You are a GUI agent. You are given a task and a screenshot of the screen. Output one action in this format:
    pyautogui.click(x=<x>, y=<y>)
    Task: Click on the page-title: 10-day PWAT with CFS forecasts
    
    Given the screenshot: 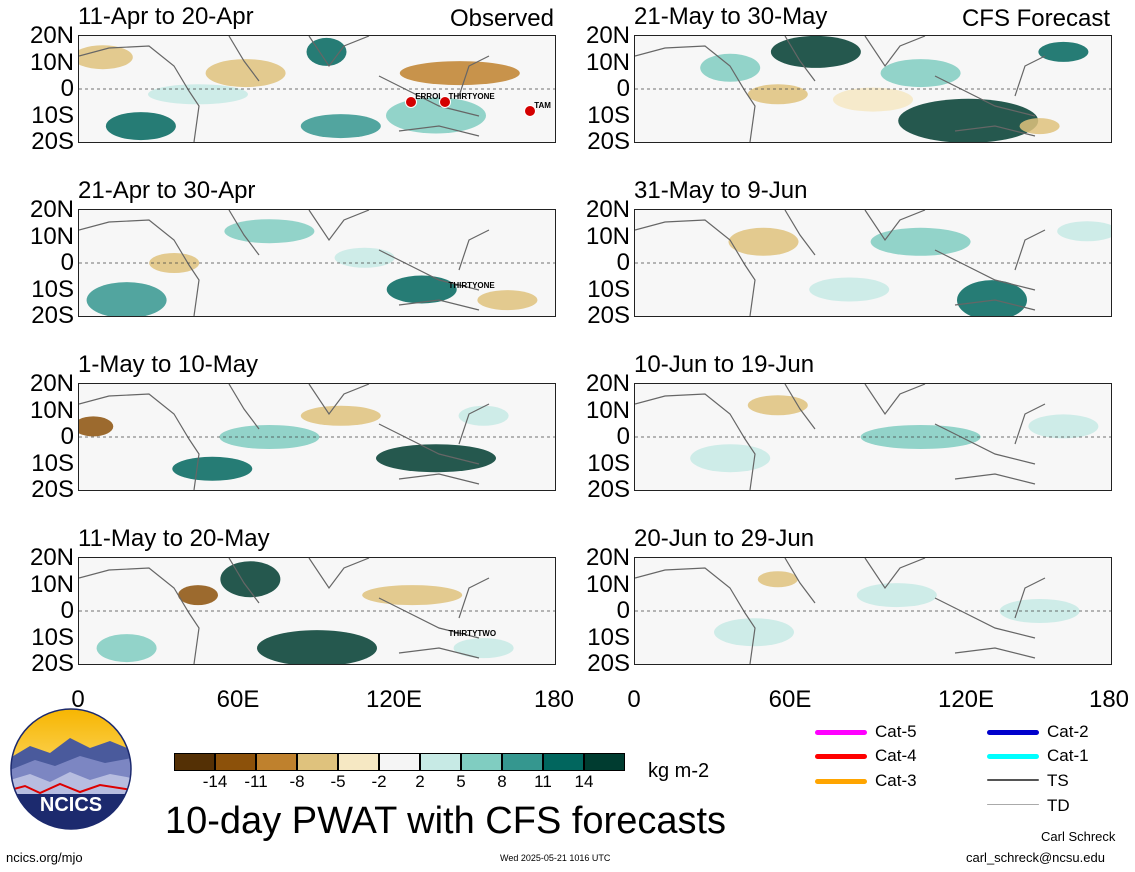 What is the action you would take?
    pyautogui.click(x=446, y=821)
    